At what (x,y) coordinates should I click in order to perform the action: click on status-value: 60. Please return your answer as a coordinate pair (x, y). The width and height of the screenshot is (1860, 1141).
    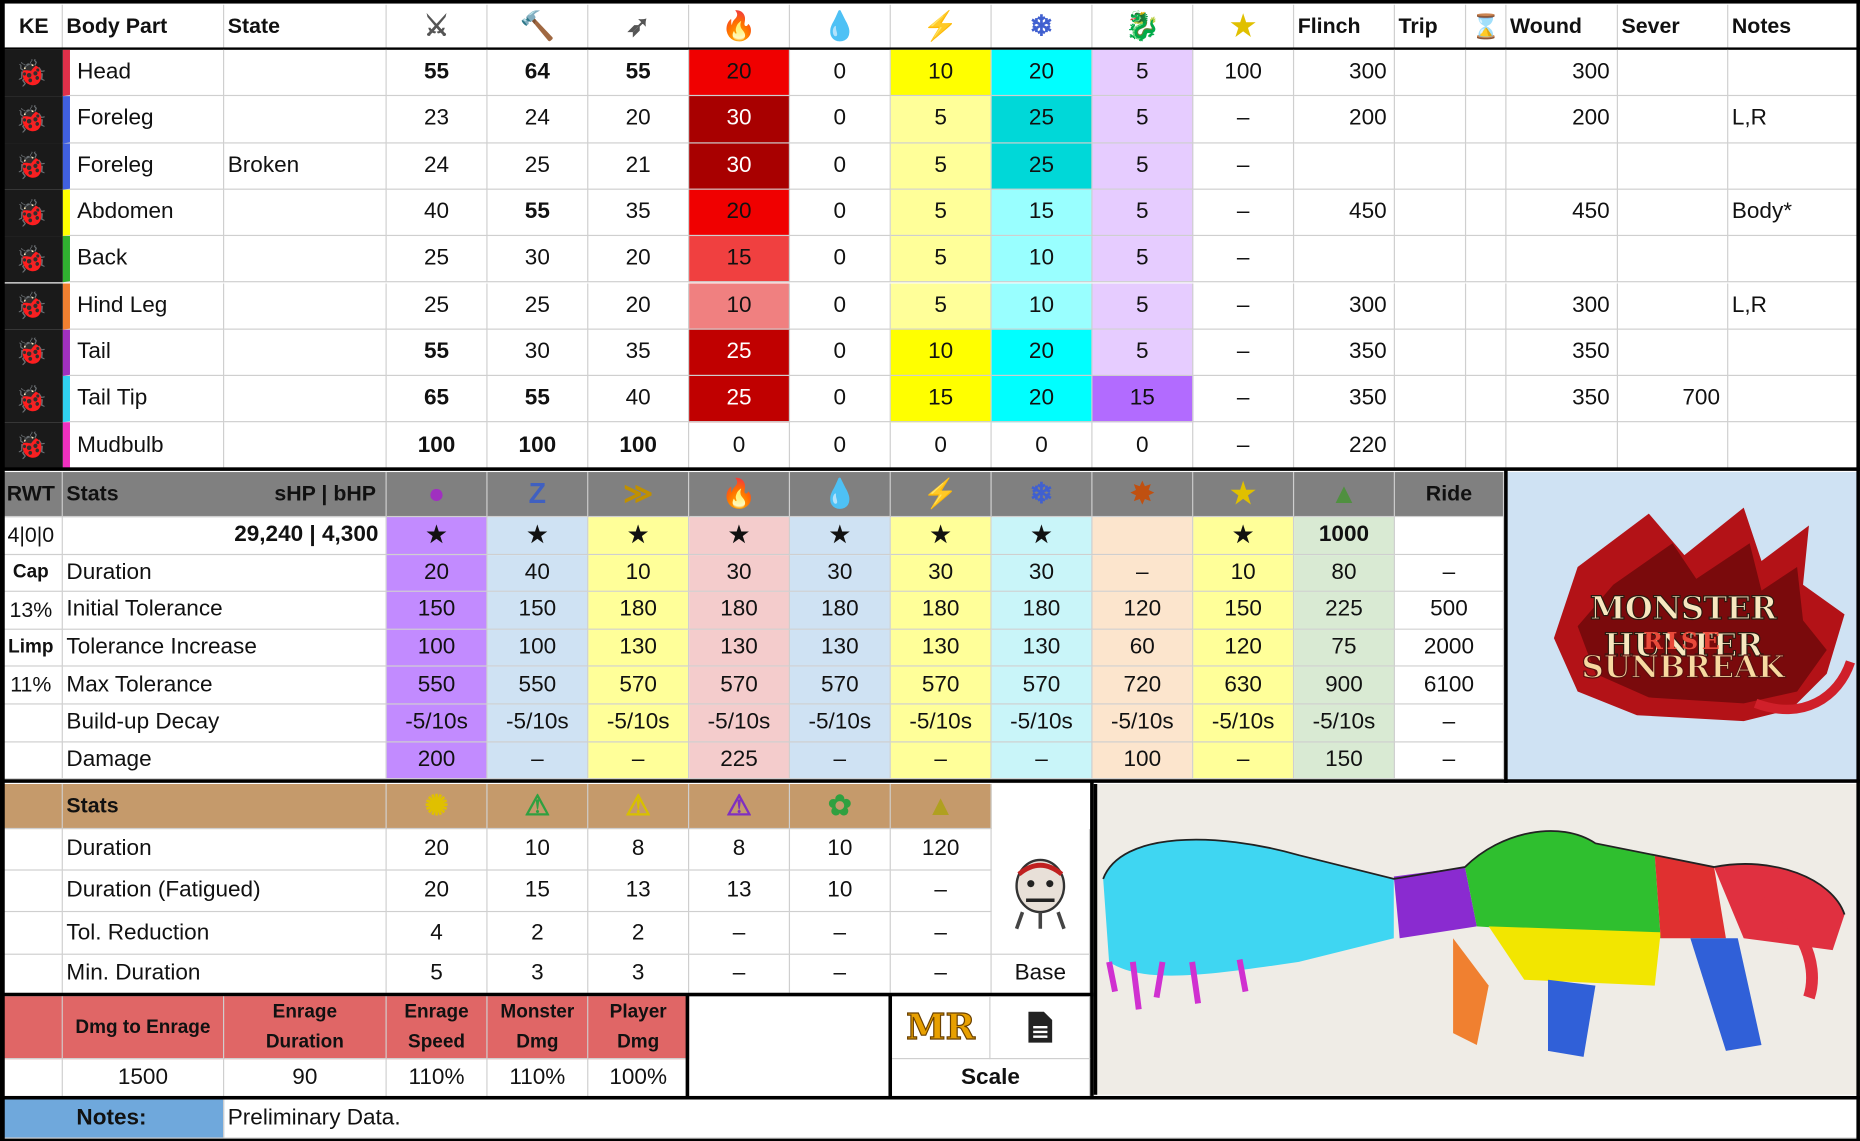
    Looking at the image, I should click on (1143, 648).